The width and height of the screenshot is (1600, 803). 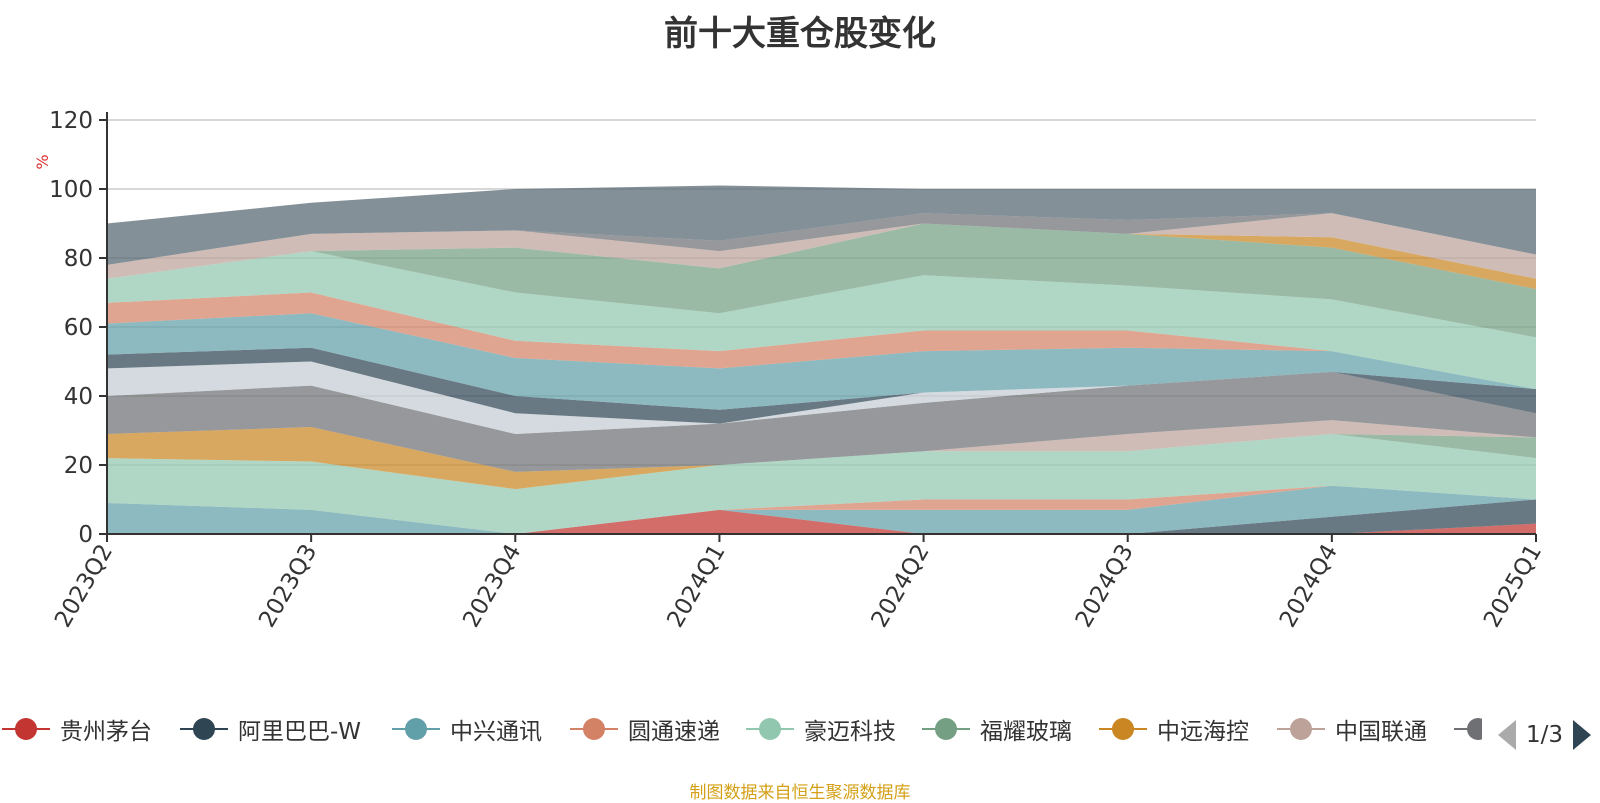 I want to click on legend-item: 豪迈科技, so click(x=820, y=729).